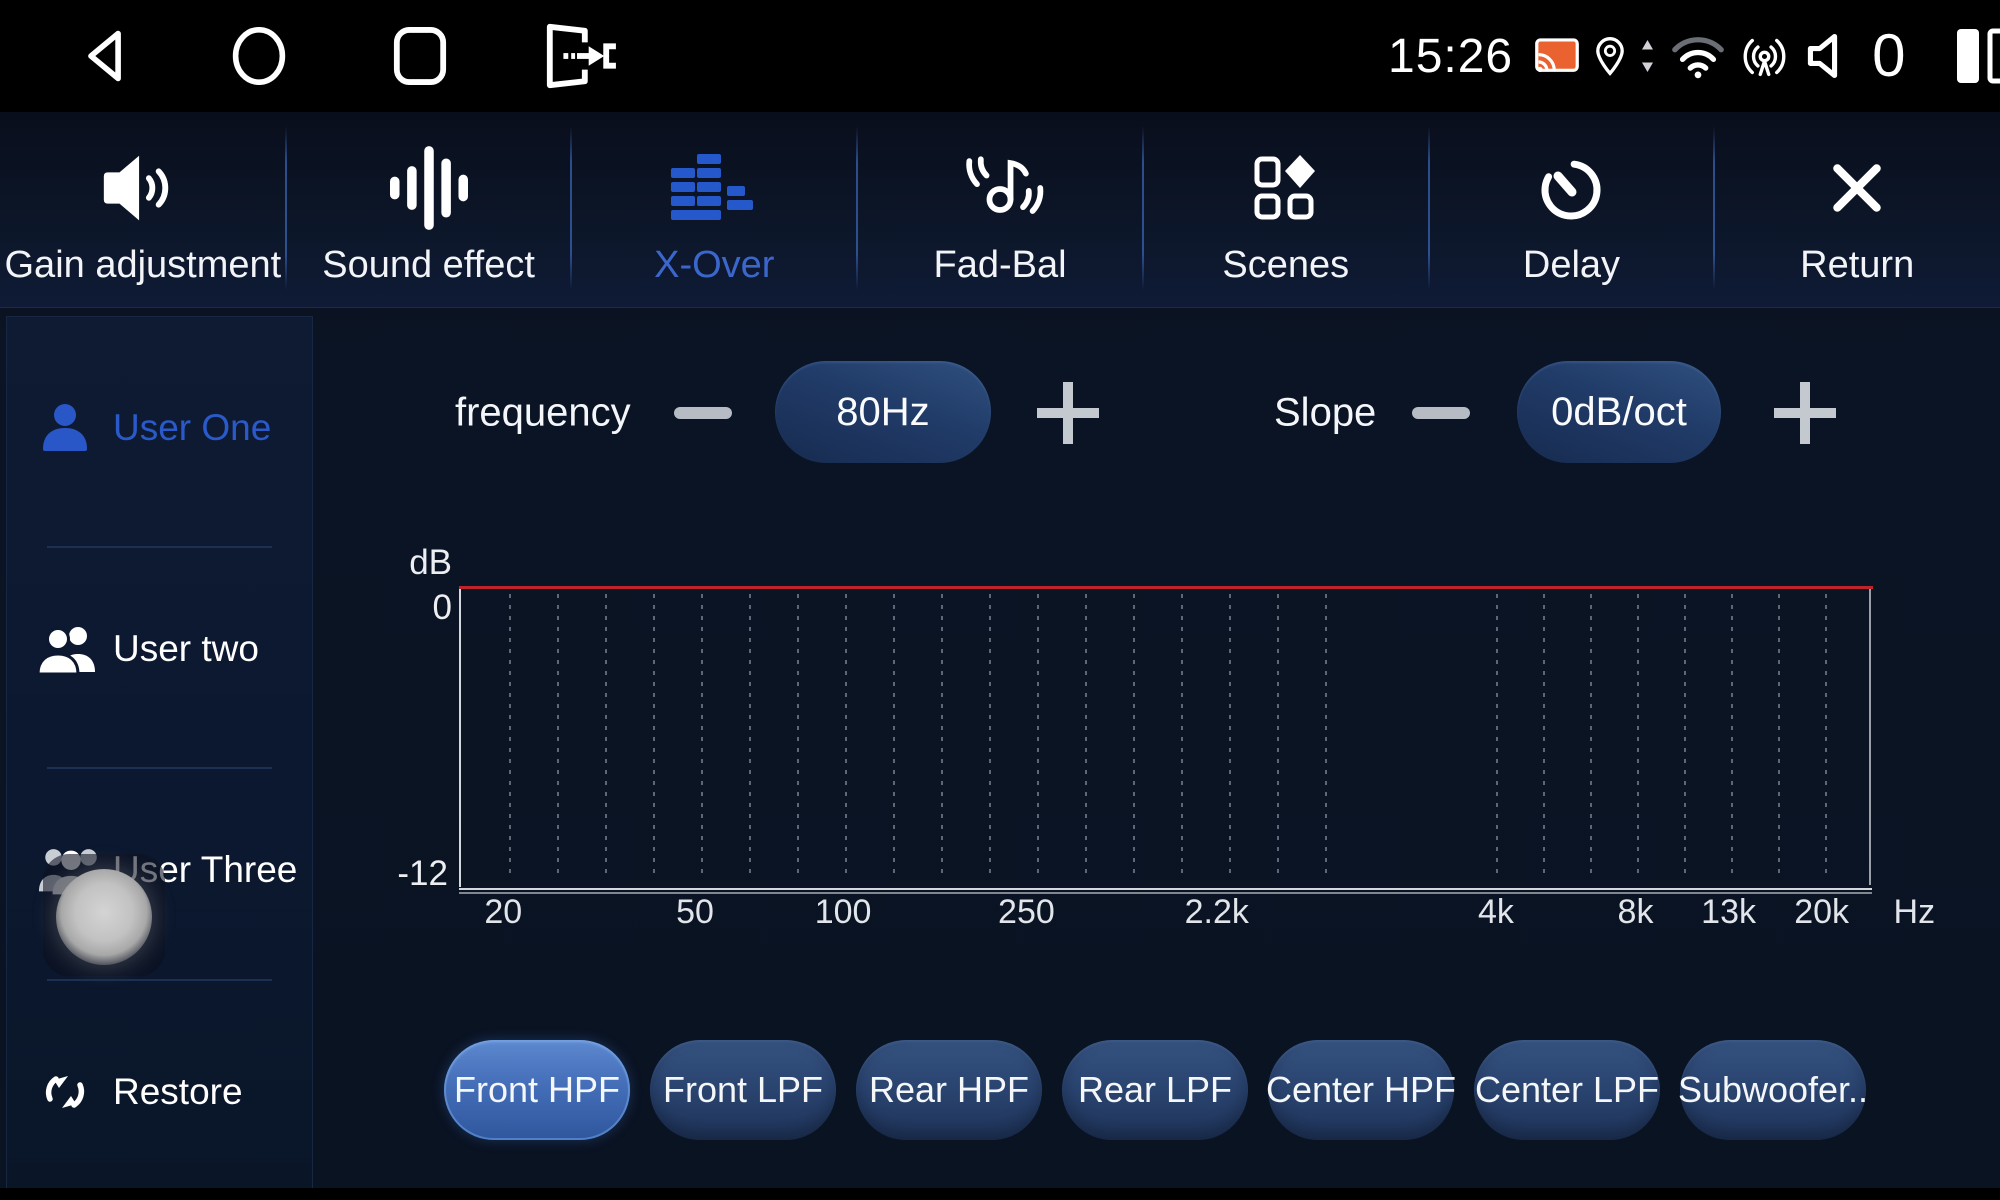 The width and height of the screenshot is (2000, 1200). I want to click on filter-button-rear-lpf: Rear LPF, so click(1155, 1090).